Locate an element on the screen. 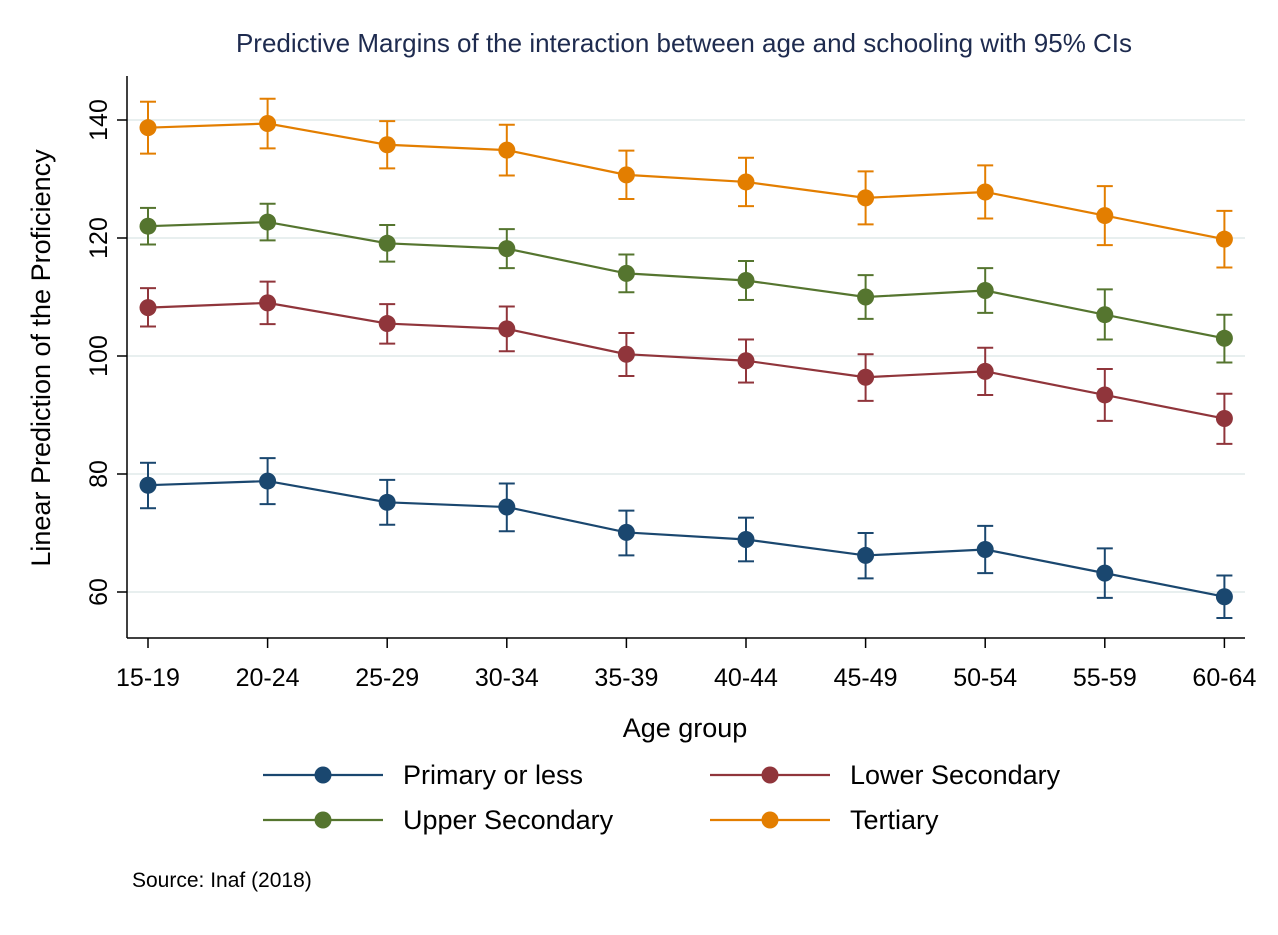 The height and width of the screenshot is (935, 1278). x-tick-label: 45-49 is located at coordinates (866, 678).